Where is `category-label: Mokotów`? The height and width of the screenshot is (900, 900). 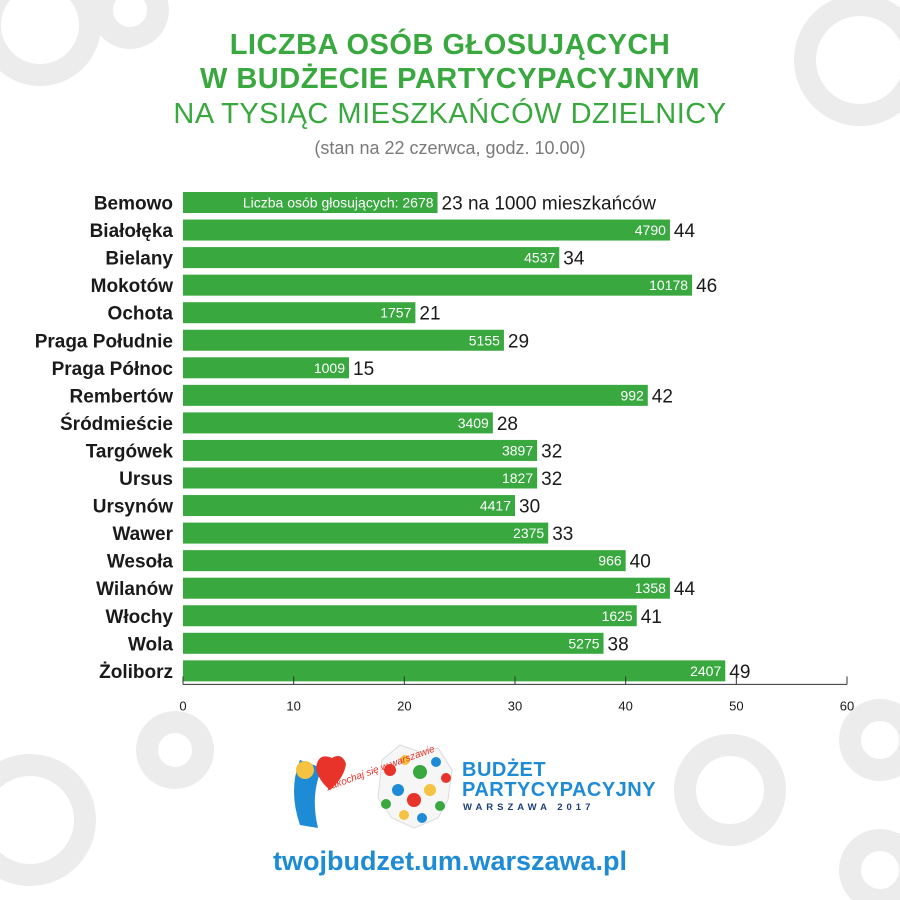
category-label: Mokotów is located at coordinates (132, 286).